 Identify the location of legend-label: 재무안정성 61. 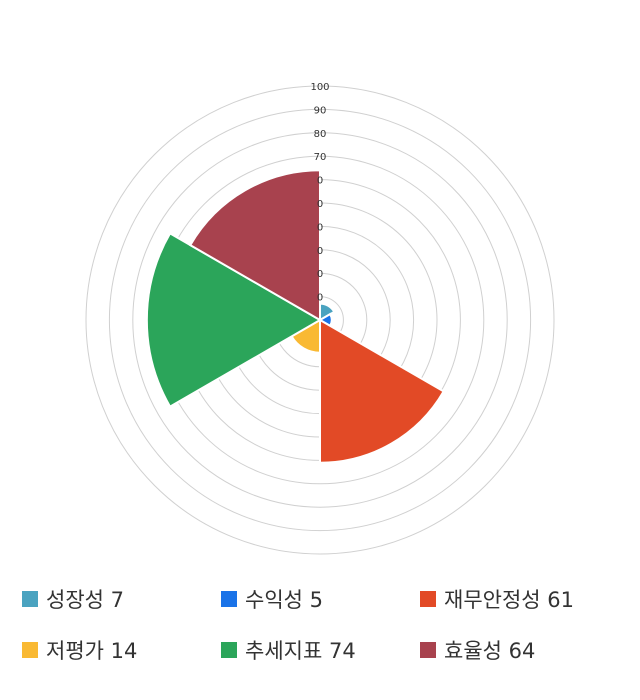
(509, 600).